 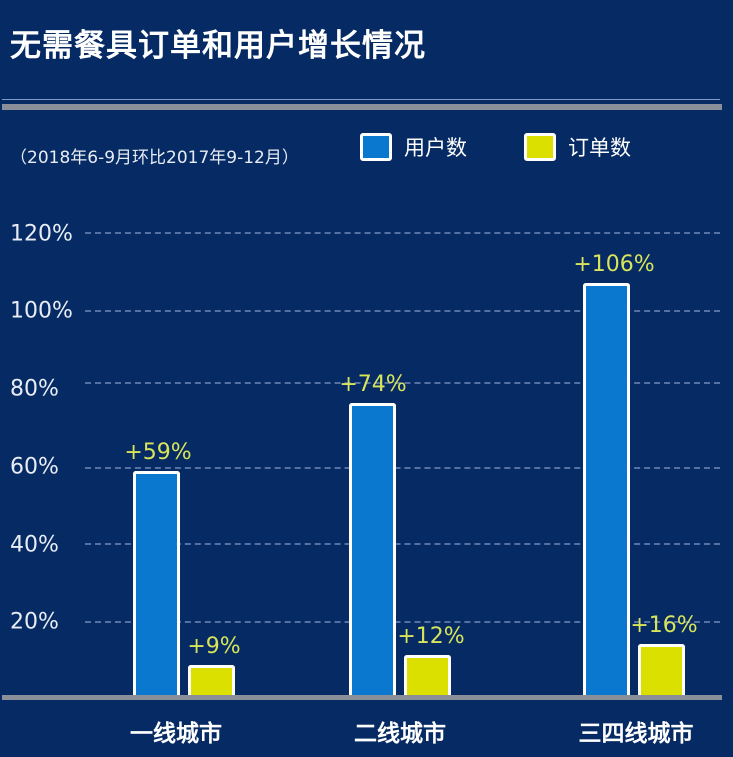 I want to click on chart-title: 无需餐具订单和用户增长情况, so click(x=218, y=46).